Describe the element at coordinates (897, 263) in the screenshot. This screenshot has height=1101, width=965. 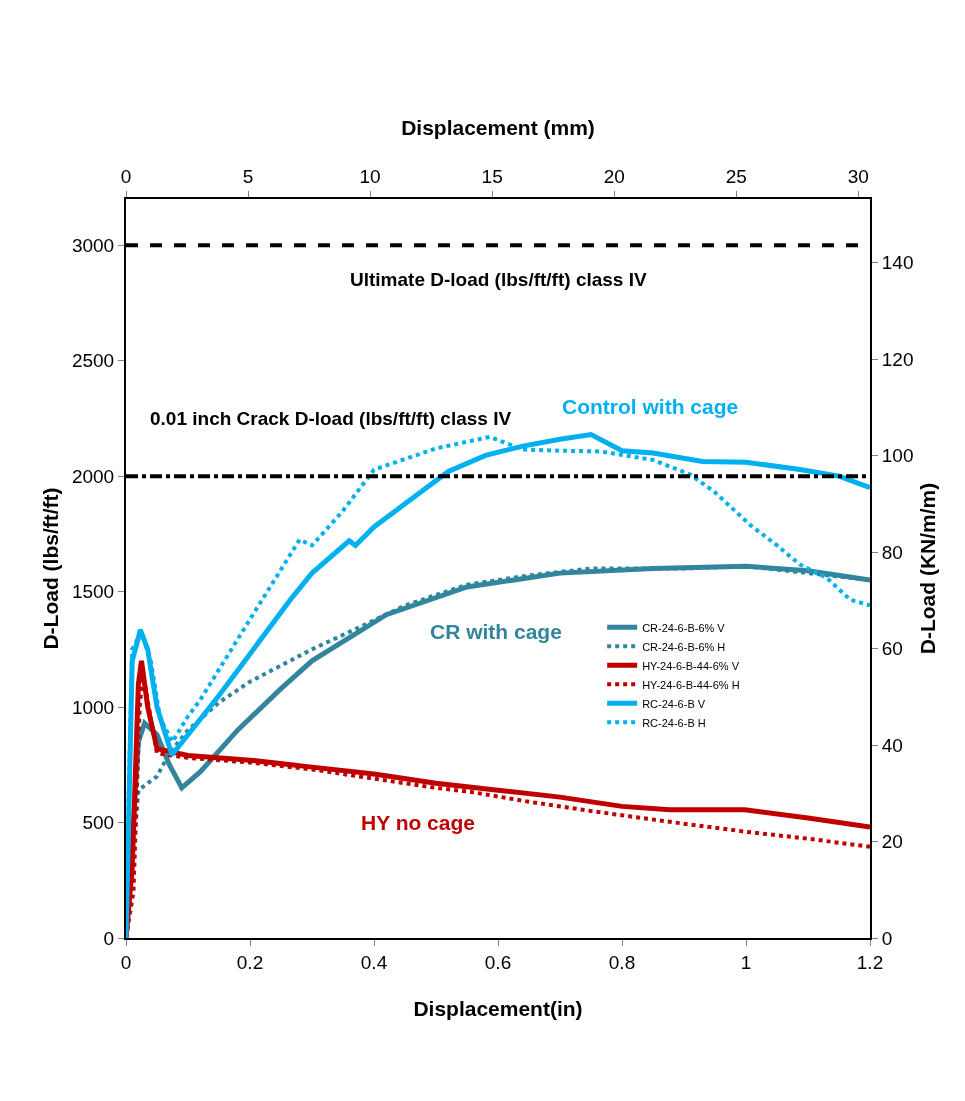
I see `y2-tick-label: 140` at that location.